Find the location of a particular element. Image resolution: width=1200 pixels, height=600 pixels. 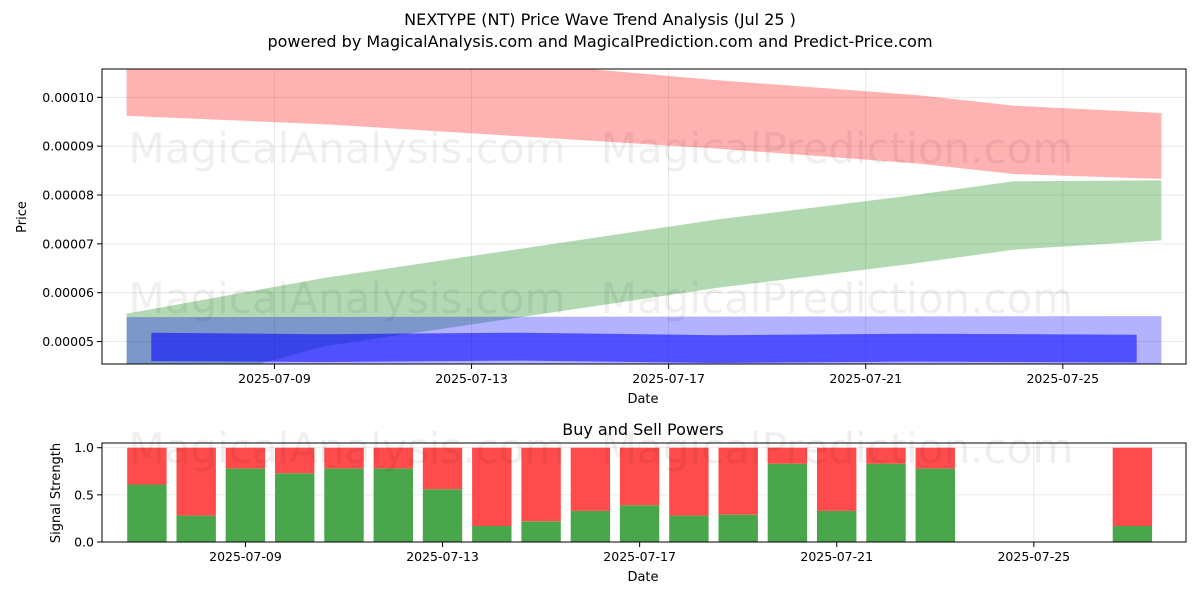

price-xtick-label: 2025-07-21 is located at coordinates (865, 378).